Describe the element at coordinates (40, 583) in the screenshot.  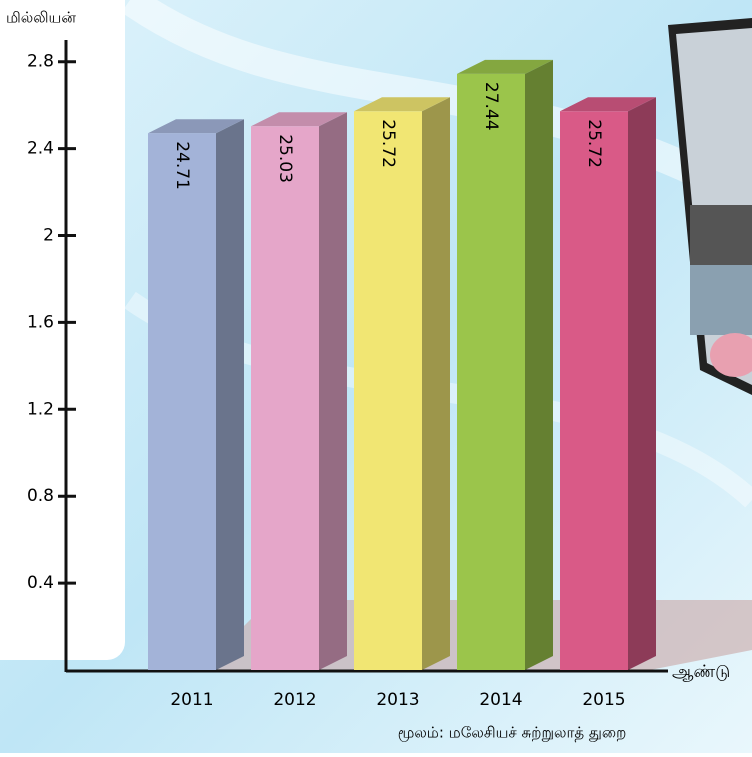
I see `y-tick-label: 0.4` at that location.